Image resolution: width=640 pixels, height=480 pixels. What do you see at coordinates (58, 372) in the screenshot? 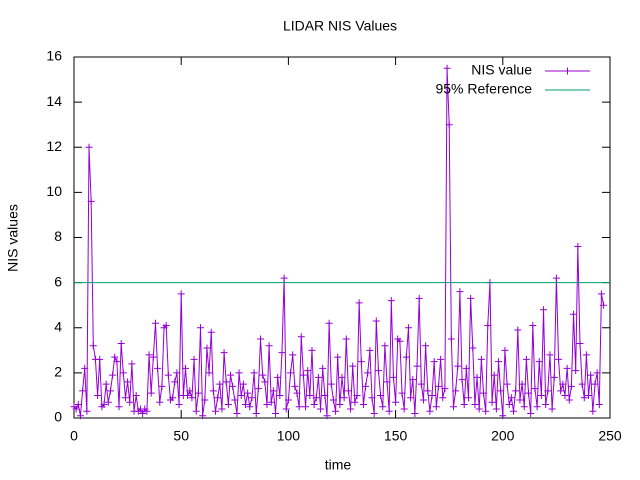
I see `y-tick-label: 2` at bounding box center [58, 372].